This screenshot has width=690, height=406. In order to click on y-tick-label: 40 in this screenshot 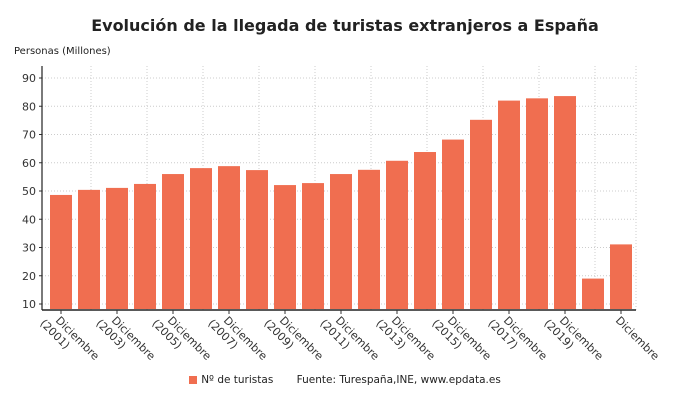, I will do `click(29, 219)`.